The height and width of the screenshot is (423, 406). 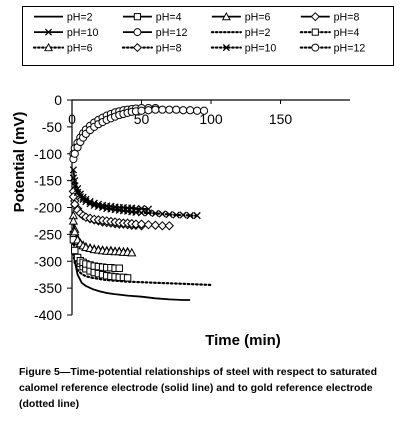 I want to click on y-tick-label: -50, so click(x=52, y=127).